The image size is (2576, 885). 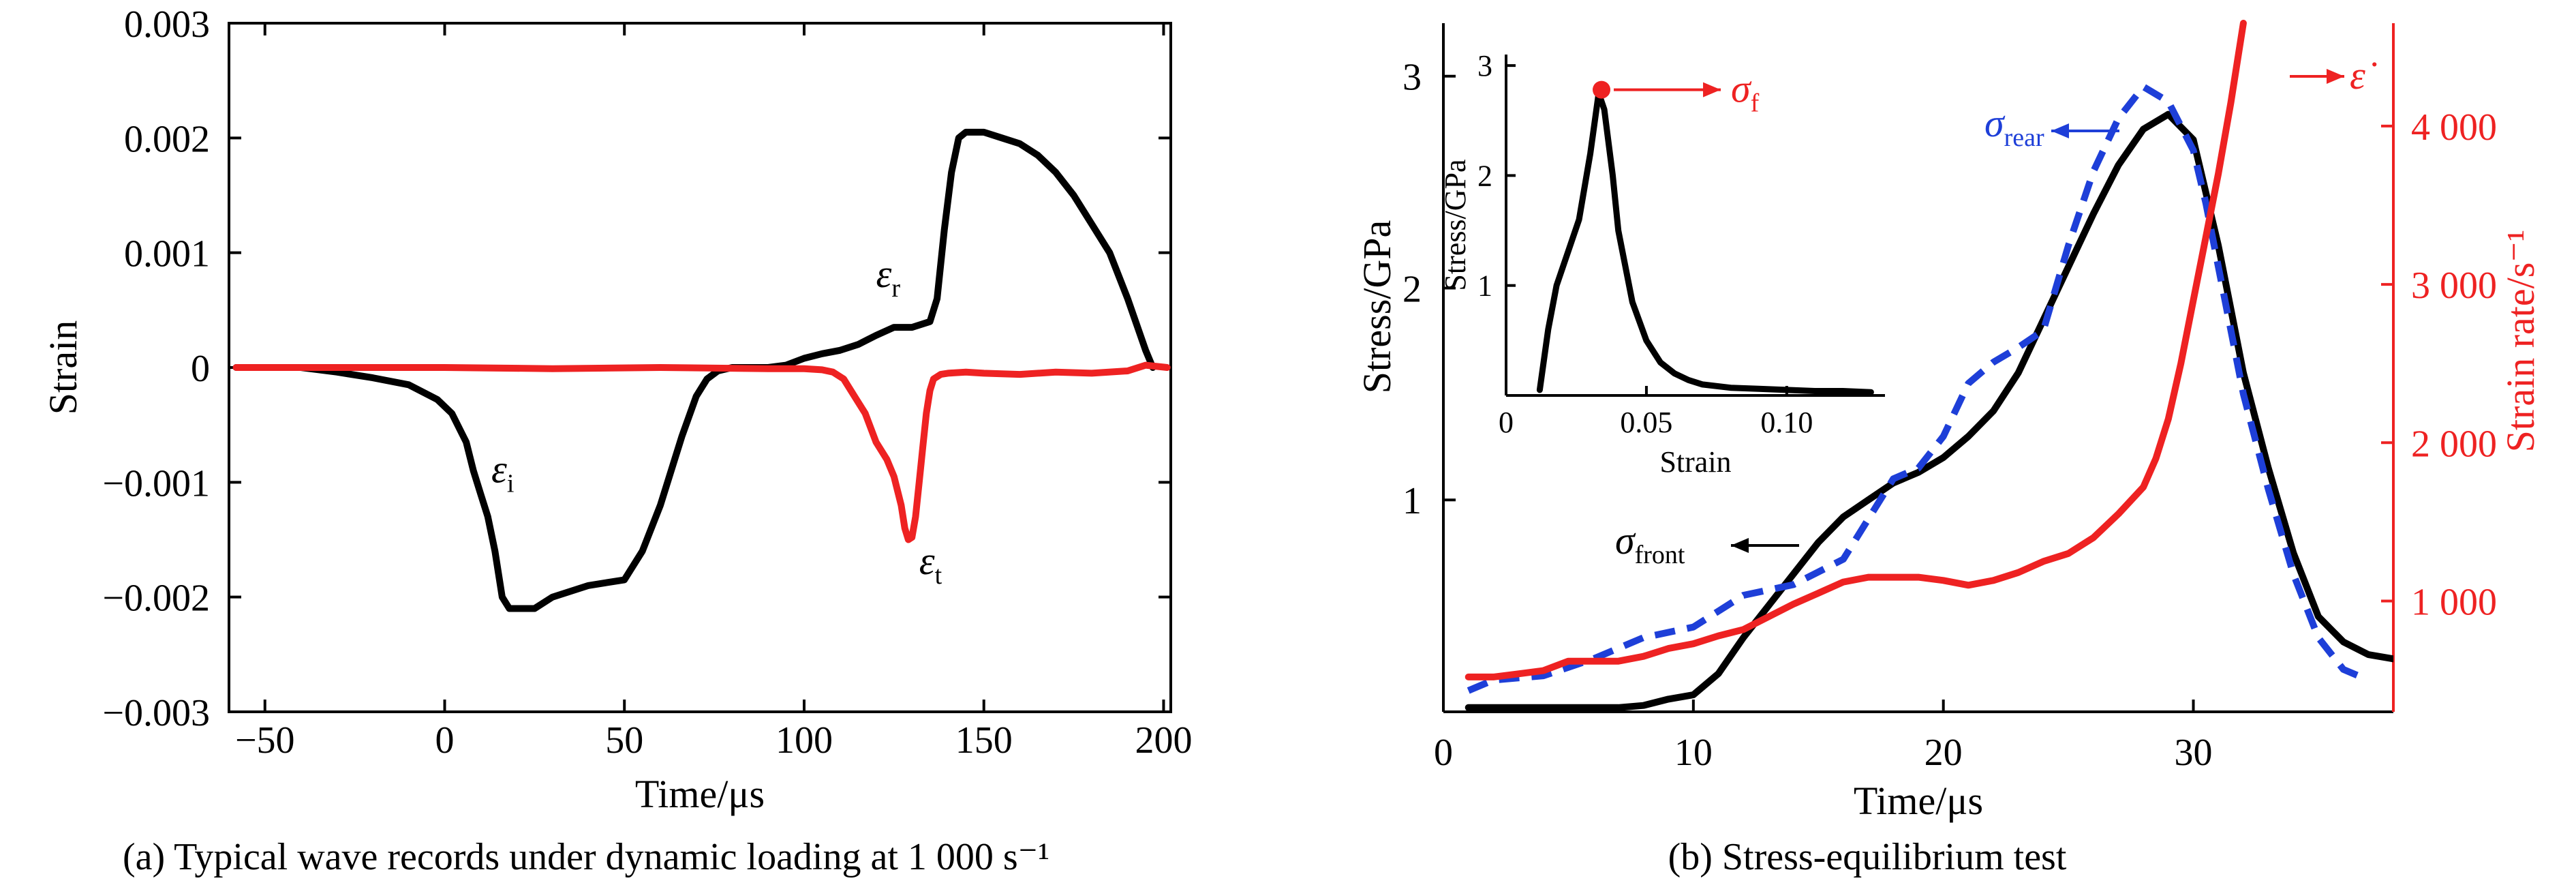 I want to click on inset-x-tick-label: 0, so click(x=1506, y=422).